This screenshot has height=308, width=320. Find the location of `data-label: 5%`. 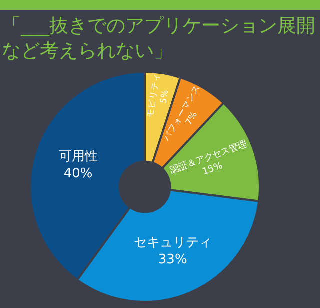

data-label: 5% is located at coordinates (165, 97).